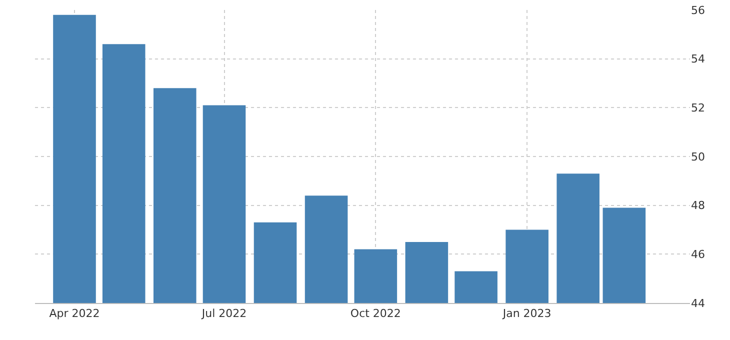  What do you see at coordinates (698, 108) in the screenshot?
I see `y-tick-label: 52` at bounding box center [698, 108].